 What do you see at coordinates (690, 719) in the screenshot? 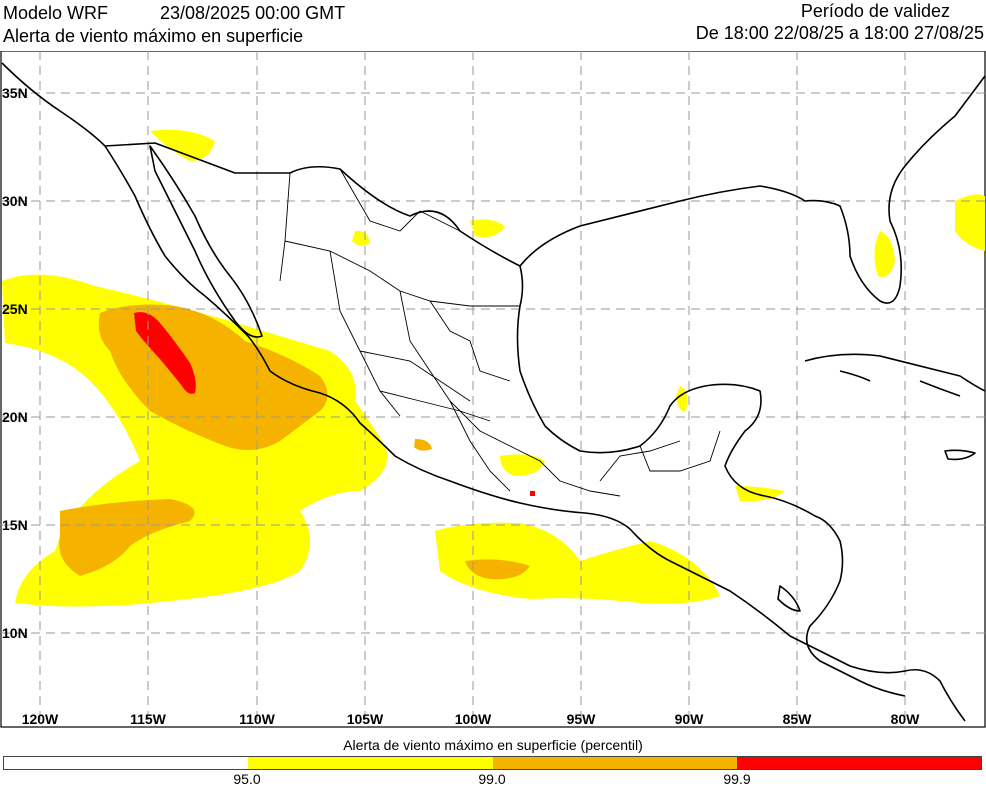
I see `lon-label: 90W` at bounding box center [690, 719].